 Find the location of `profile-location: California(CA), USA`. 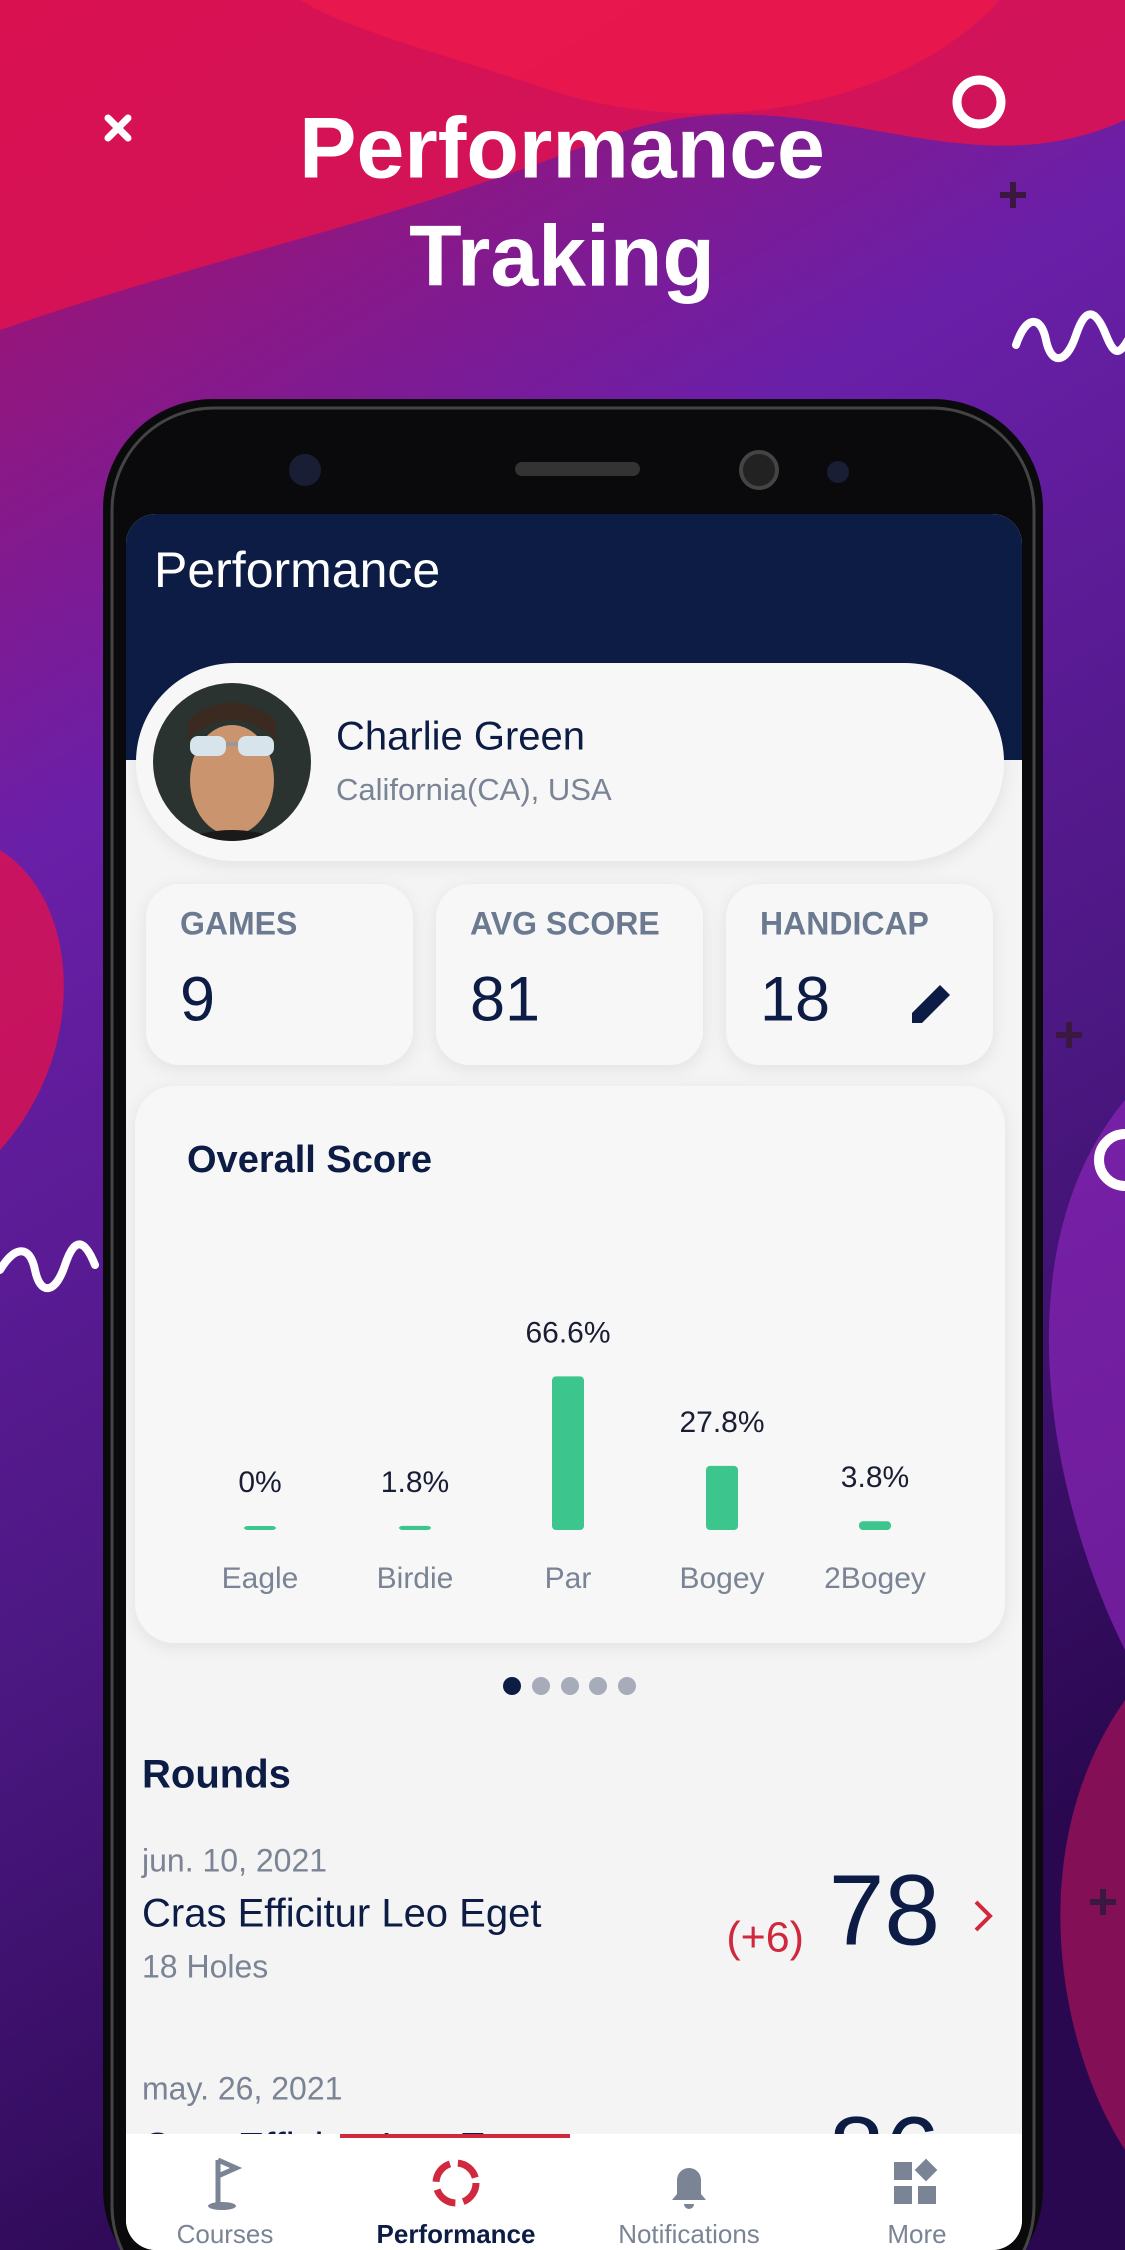

profile-location: California(CA), USA is located at coordinates (474, 789).